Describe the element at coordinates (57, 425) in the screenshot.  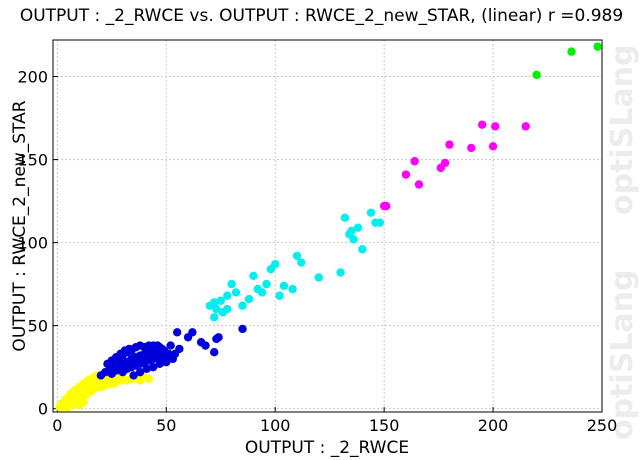
I see `x-tick-label: 0` at that location.